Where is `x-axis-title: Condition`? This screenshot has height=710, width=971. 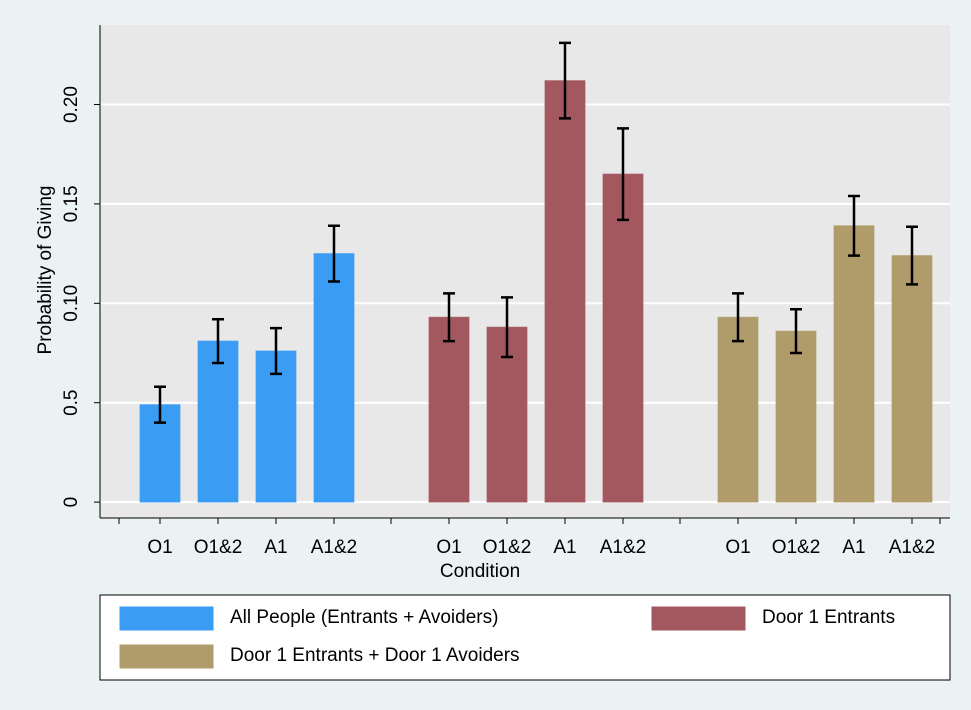
x-axis-title: Condition is located at coordinates (480, 571).